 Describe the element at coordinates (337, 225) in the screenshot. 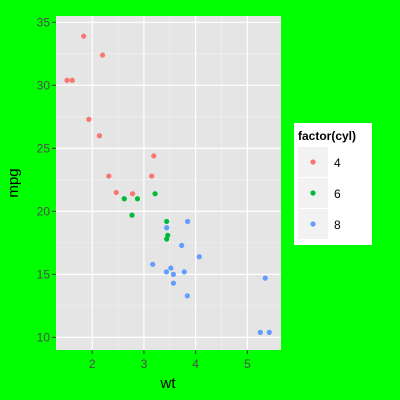

I see `legend-label-8: 8` at that location.